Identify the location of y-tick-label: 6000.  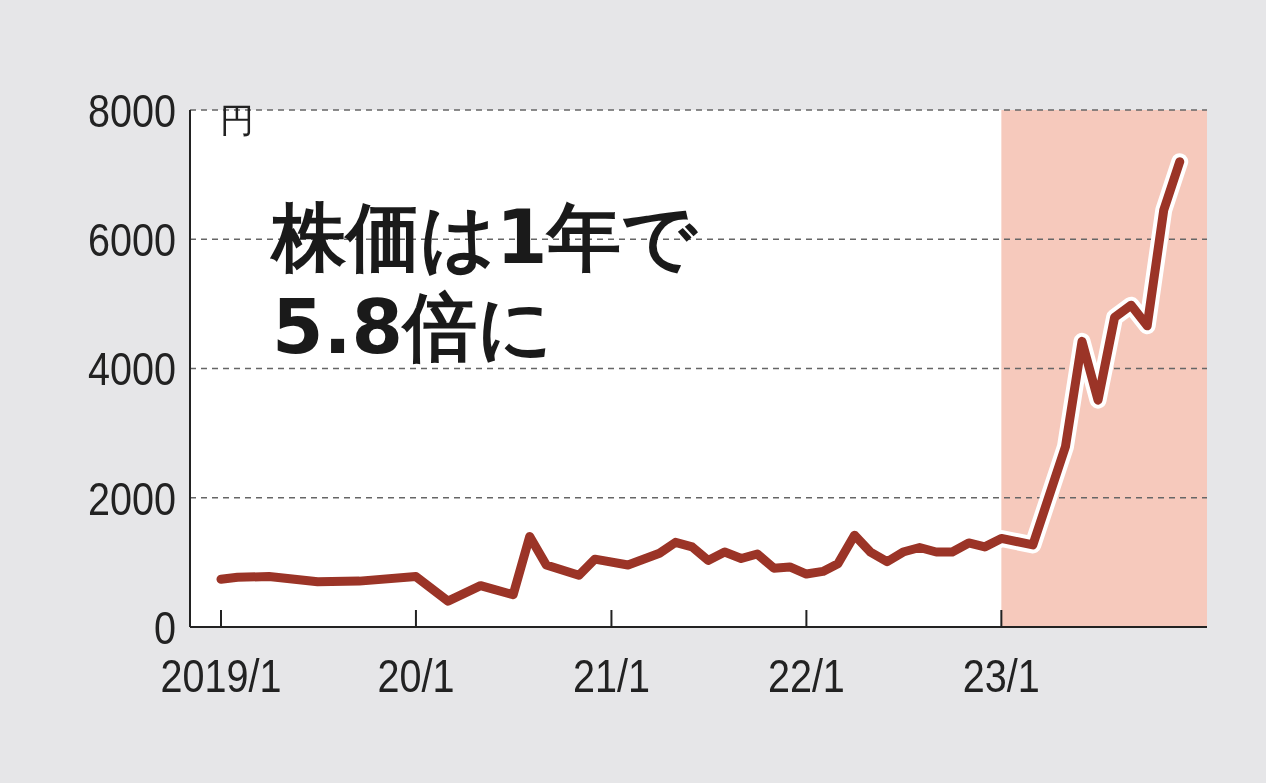
(132, 240).